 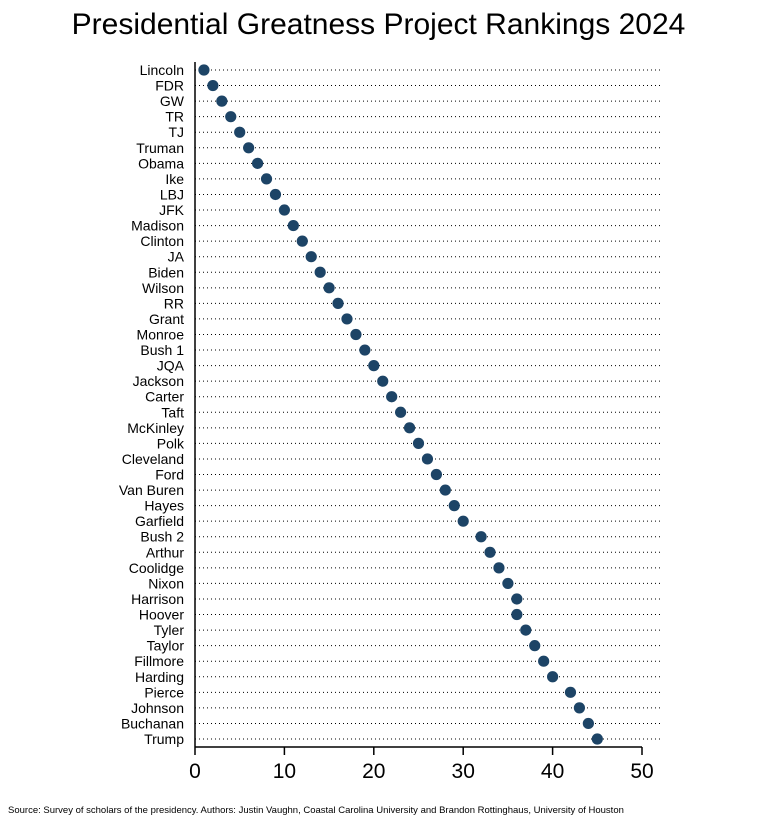 What do you see at coordinates (195, 771) in the screenshot?
I see `x-tick-label: 0` at bounding box center [195, 771].